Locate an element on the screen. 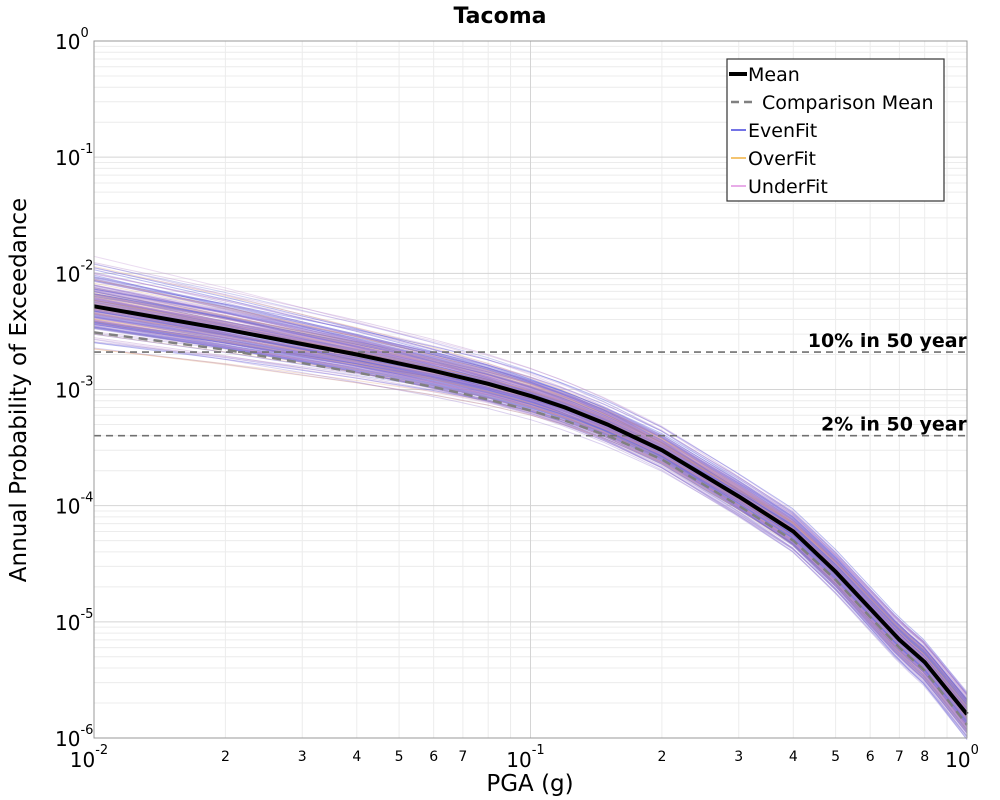 This screenshot has width=1000, height=800. y-tick-label: 10⁰ is located at coordinates (72, 40).